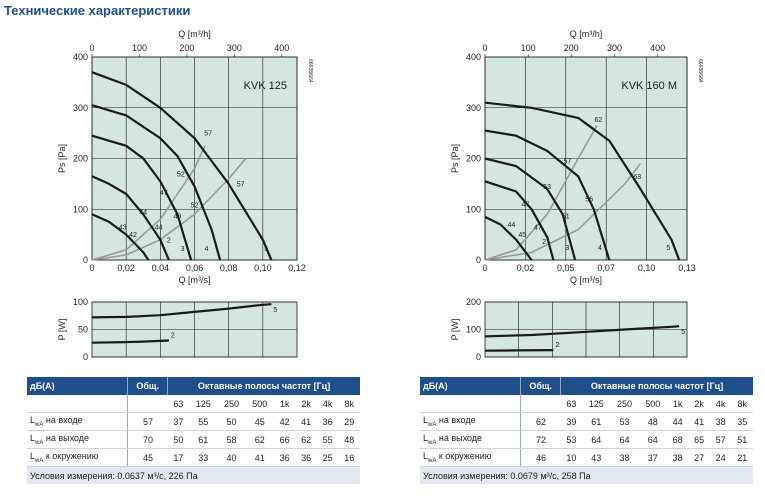 This screenshot has height=504, width=765. What do you see at coordinates (80, 57) in the screenshot?
I see `y-tick-label: 400` at bounding box center [80, 57].